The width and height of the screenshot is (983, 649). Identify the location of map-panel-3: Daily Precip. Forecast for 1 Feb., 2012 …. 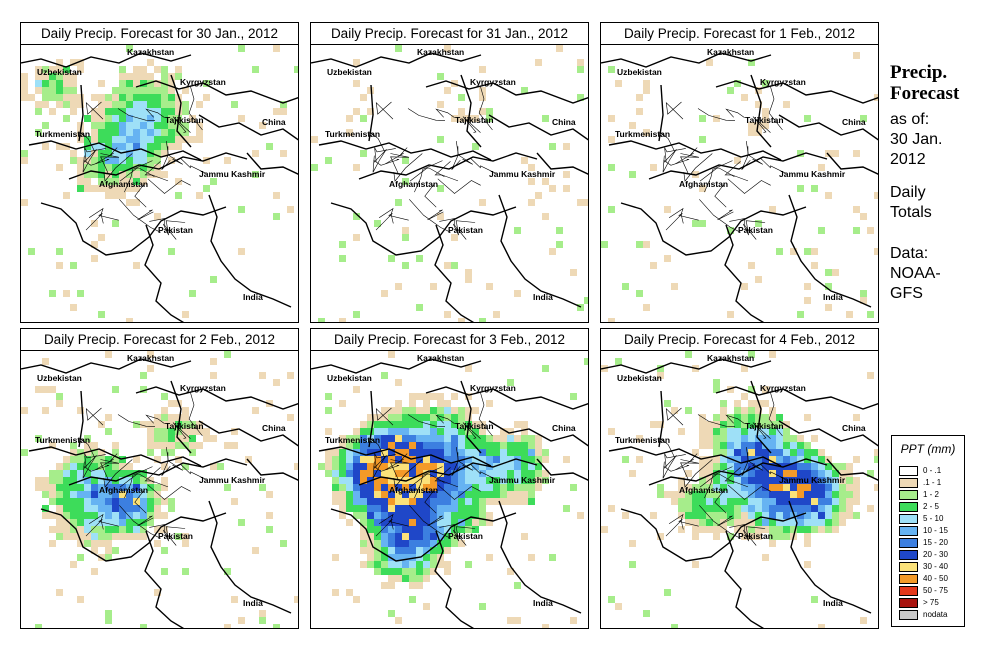
(739, 172).